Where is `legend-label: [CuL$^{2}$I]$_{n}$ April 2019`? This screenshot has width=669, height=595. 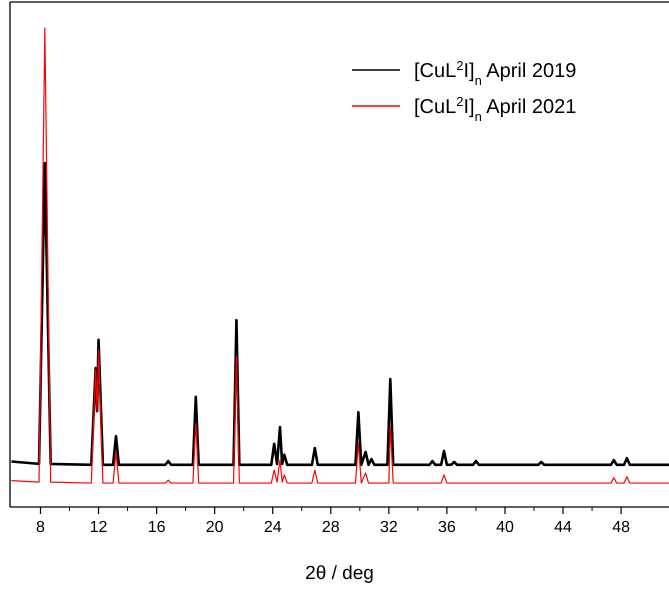 legend-label: [CuL$^{2}$I]$_{n}$ April 2019 is located at coordinates (495, 73).